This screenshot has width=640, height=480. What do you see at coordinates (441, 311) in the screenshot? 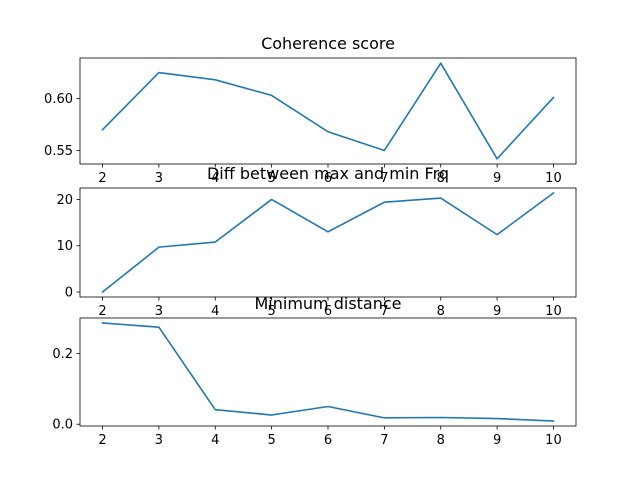
I see `x-tick-label-2-8: 8` at bounding box center [441, 311].